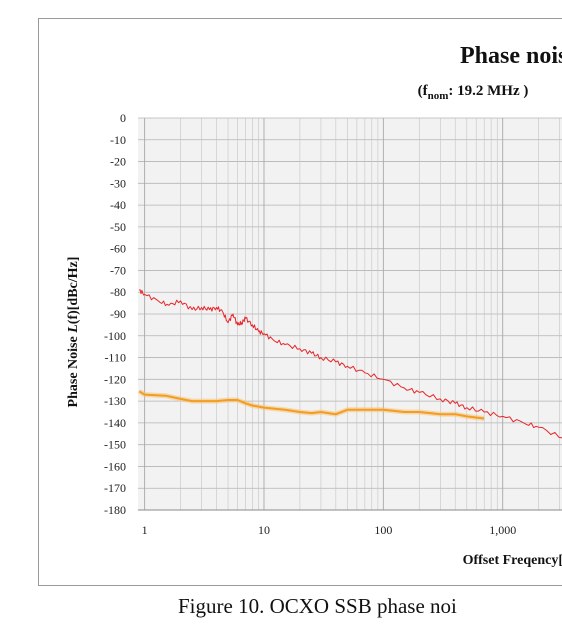 Image resolution: width=562 pixels, height=632 pixels. I want to click on y-tick-label: -70, so click(118, 270).